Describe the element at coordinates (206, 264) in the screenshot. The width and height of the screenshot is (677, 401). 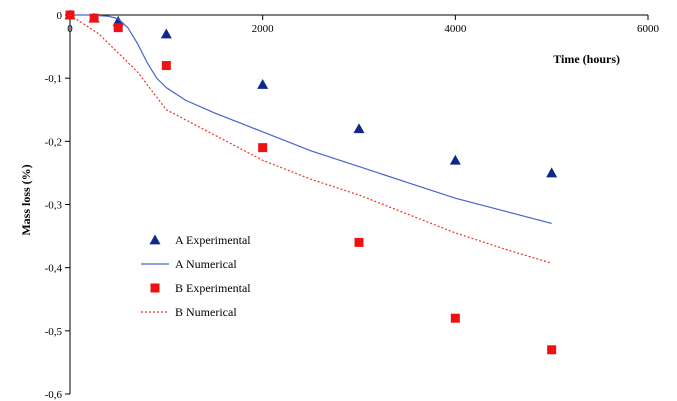
I see `legend-label: A Numerical` at that location.